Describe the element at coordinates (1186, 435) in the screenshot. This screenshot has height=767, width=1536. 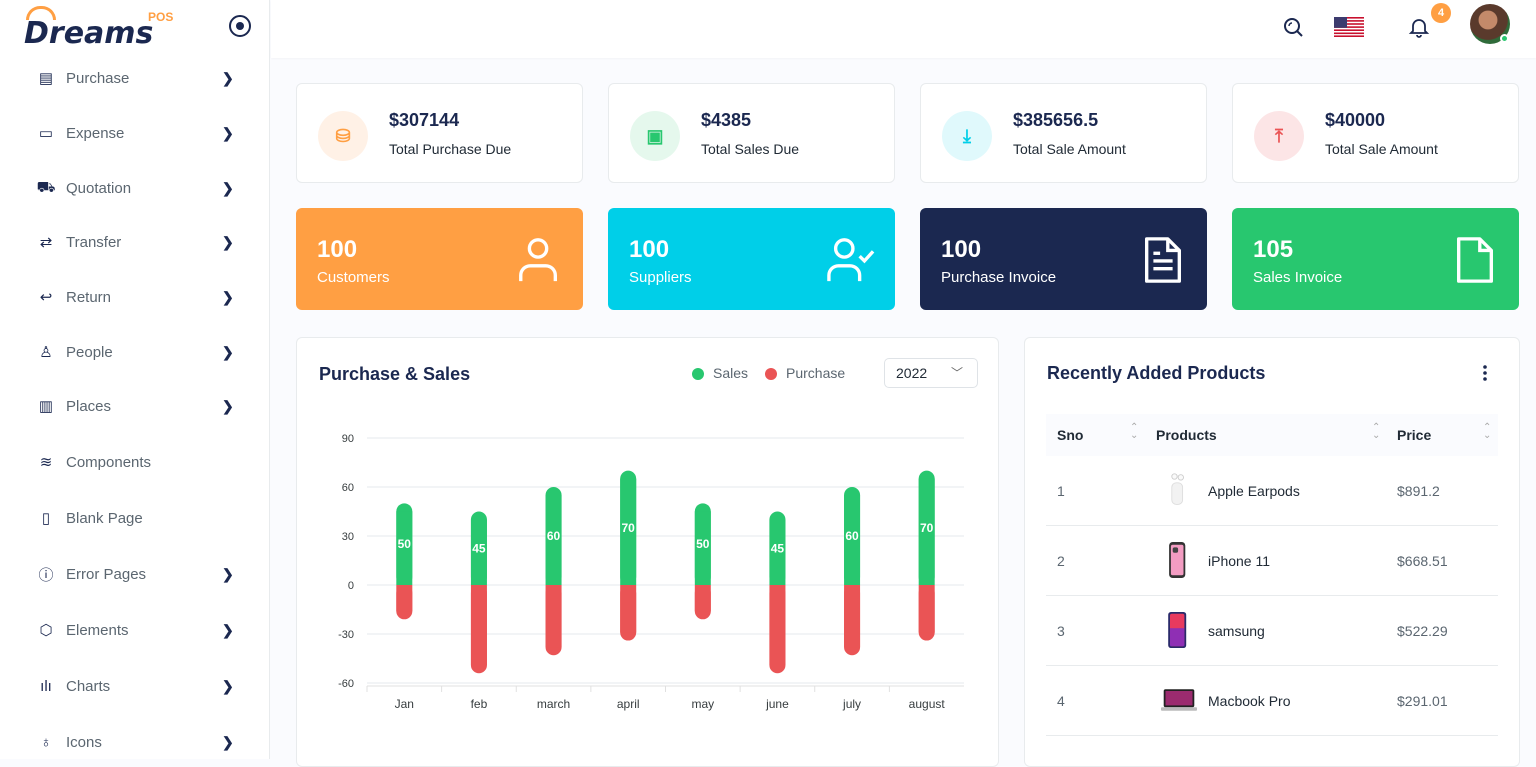
I see `col-products: Products` at that location.